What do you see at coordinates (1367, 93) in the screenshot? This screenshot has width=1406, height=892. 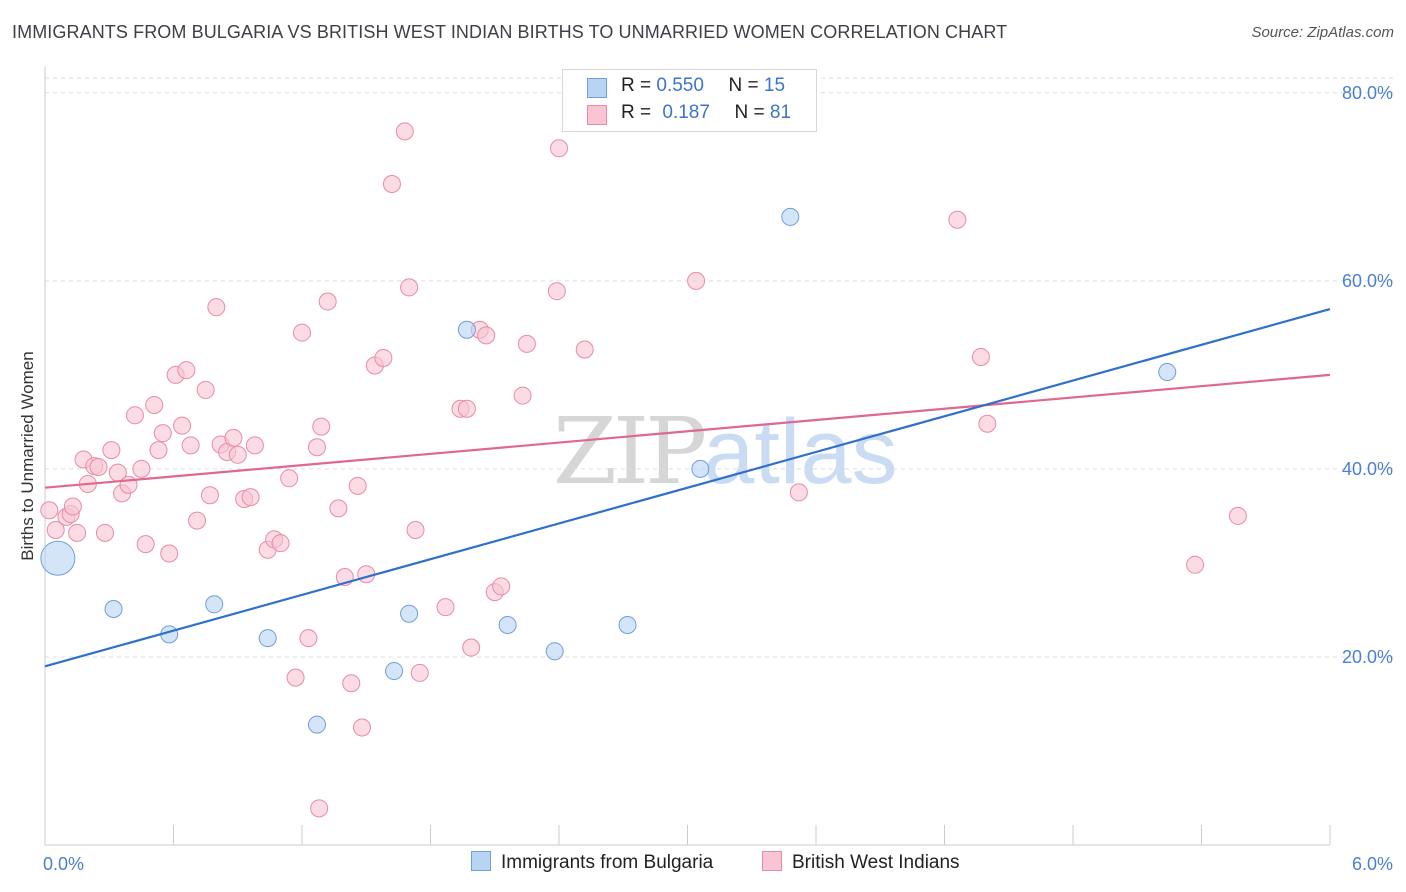 I see `y-tick-label: 80.0%` at bounding box center [1367, 93].